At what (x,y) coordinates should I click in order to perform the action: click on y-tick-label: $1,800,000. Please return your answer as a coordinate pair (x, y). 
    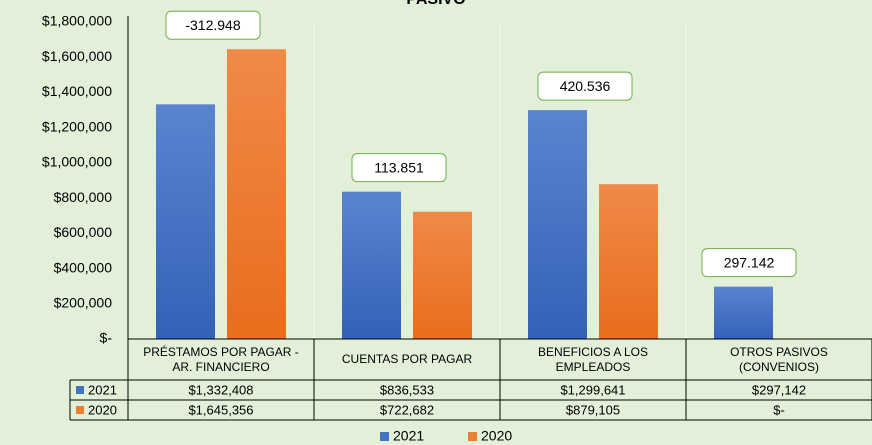
    Looking at the image, I should click on (77, 21).